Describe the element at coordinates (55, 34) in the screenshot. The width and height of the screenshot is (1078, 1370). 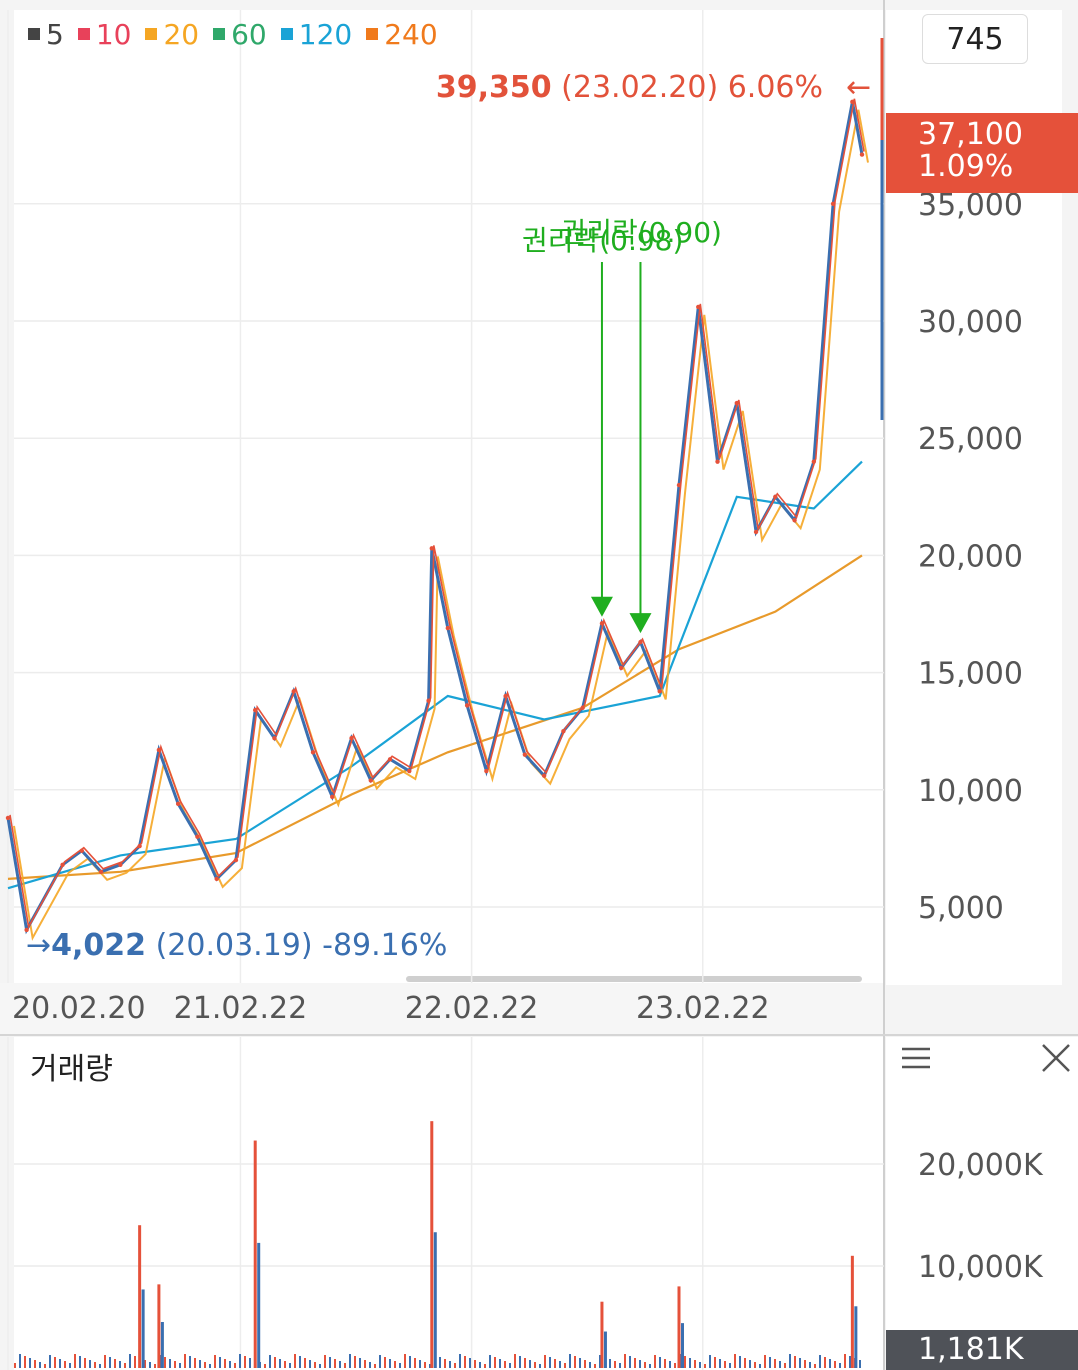
I see `legend-label: 5` at that location.